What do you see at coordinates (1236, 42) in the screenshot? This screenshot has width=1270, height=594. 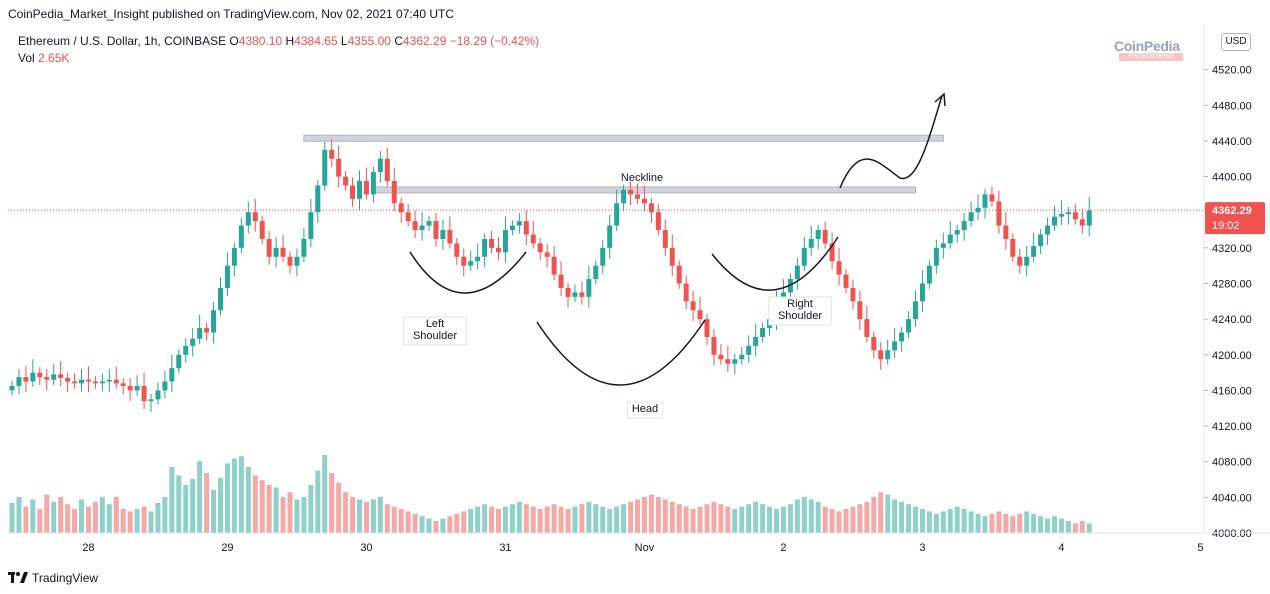 I see `currency-button: USD` at bounding box center [1236, 42].